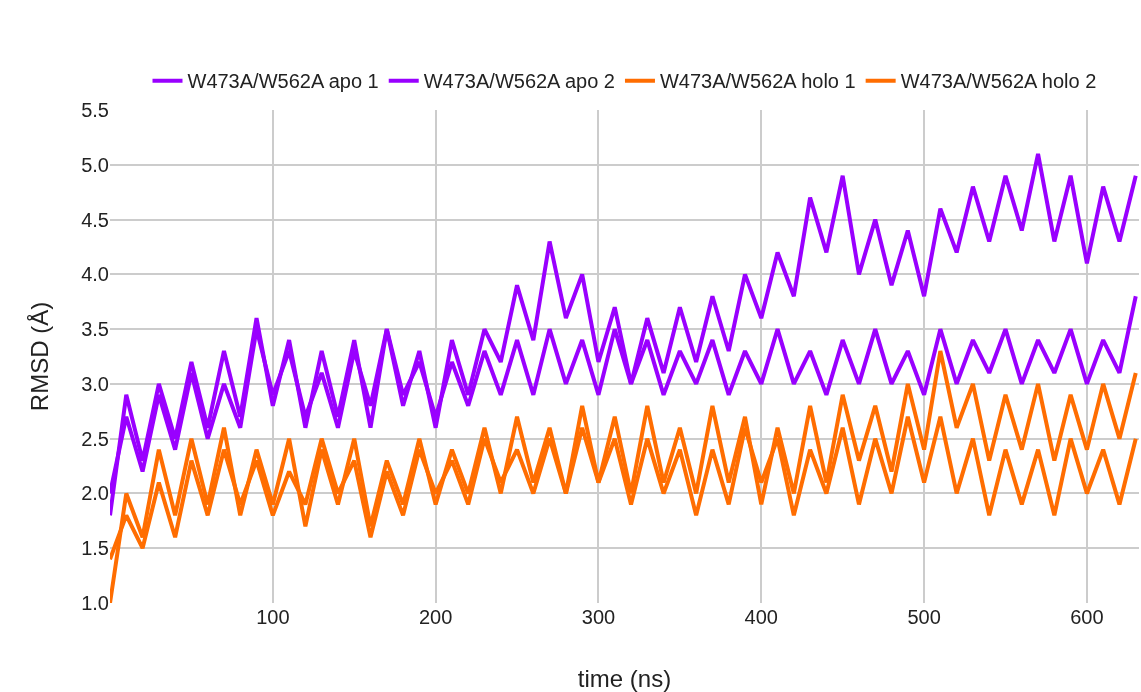 This screenshot has width=1141, height=692. Describe the element at coordinates (519, 81) in the screenshot. I see `legend-label: W473A/W562A apo 2` at that location.